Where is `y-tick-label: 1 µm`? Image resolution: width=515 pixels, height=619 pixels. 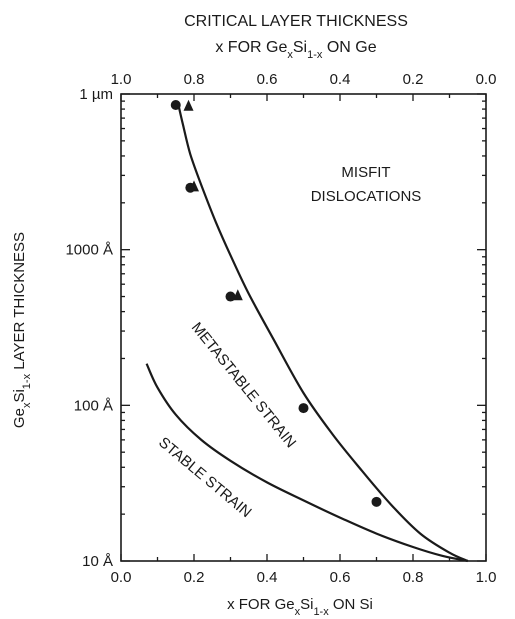
y-tick-label: 1 µm is located at coordinates (96, 94).